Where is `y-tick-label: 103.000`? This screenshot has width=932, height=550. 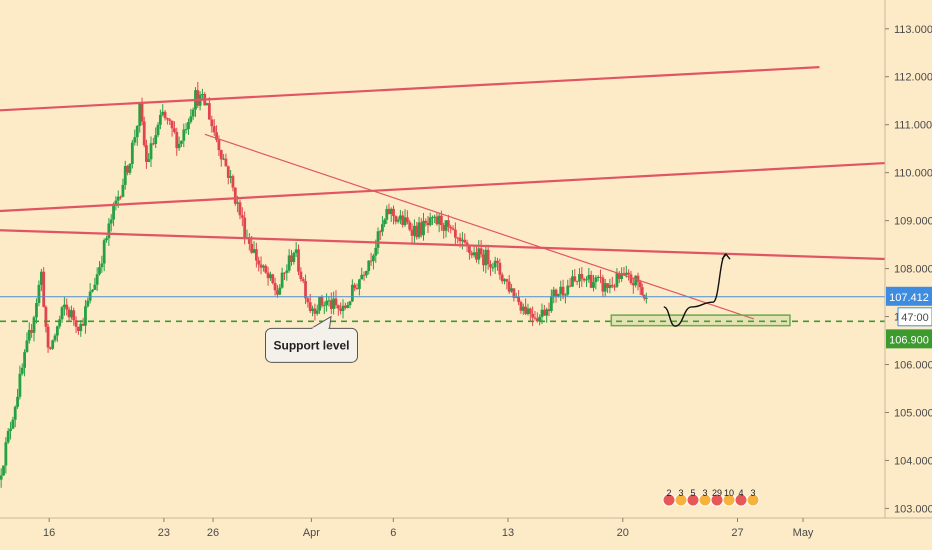 y-tick-label: 103.000 is located at coordinates (913, 509).